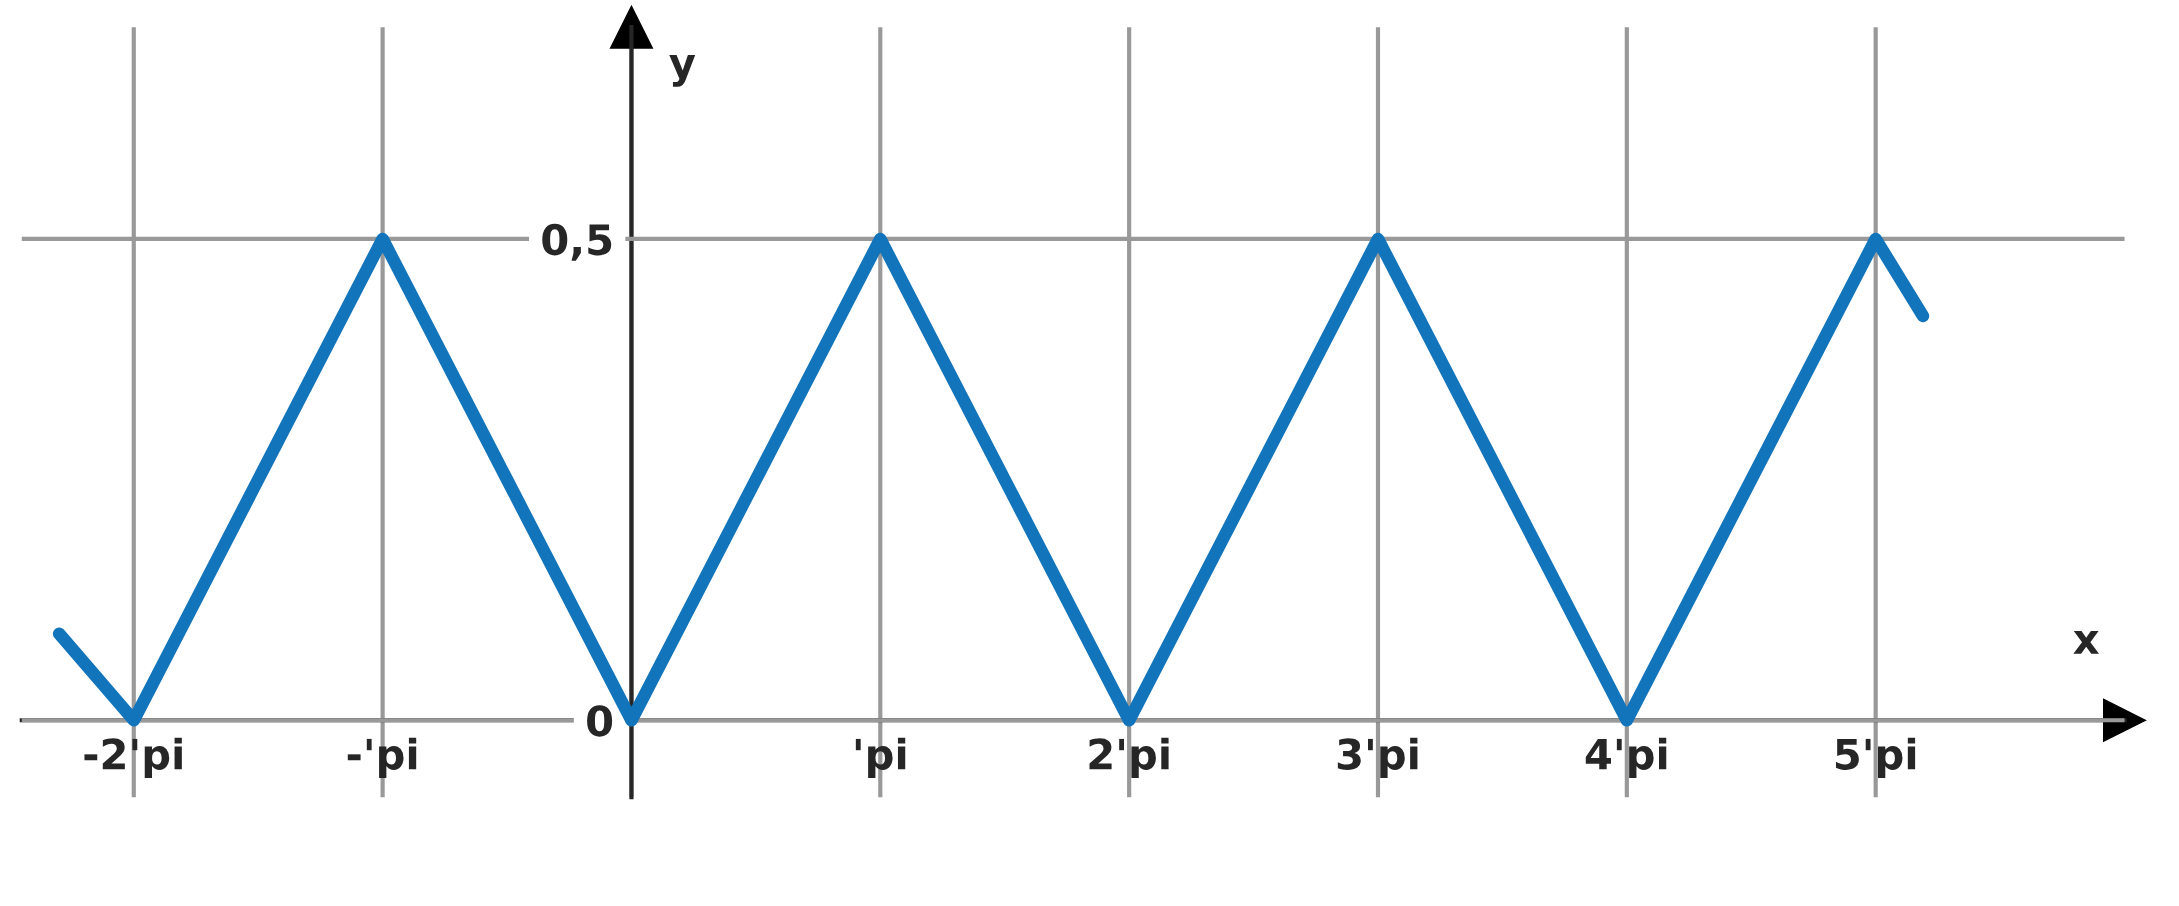 This screenshot has width=2179, height=906. I want to click on x-tick-label: 2'pi, so click(1129, 757).